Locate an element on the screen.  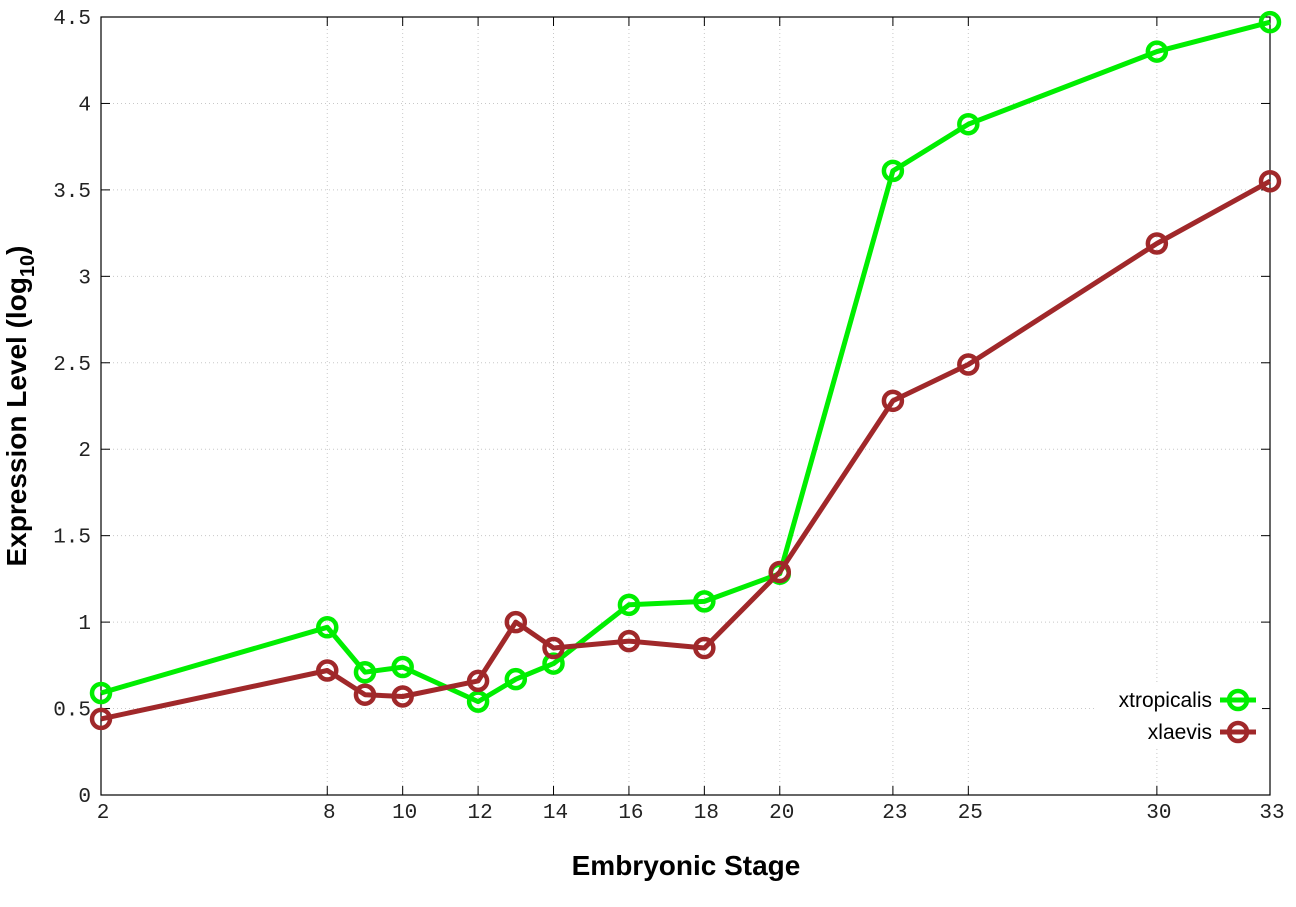
legend: xtropicalis xlaevis is located at coordinates (1179, 715).